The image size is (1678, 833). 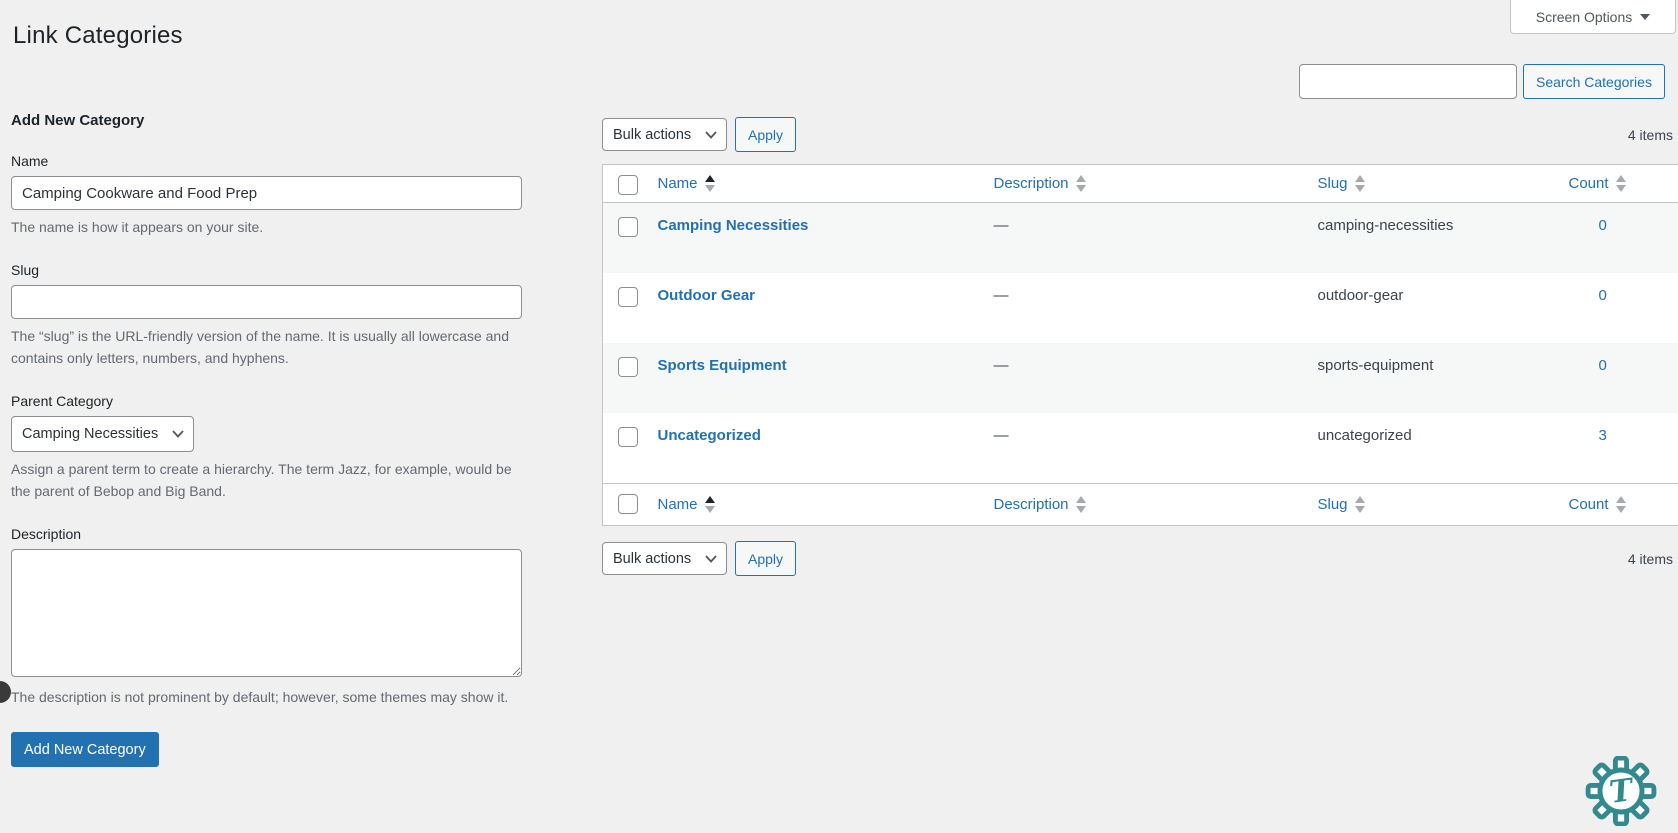 What do you see at coordinates (766, 134) in the screenshot?
I see `apply-button-top: Apply` at bounding box center [766, 134].